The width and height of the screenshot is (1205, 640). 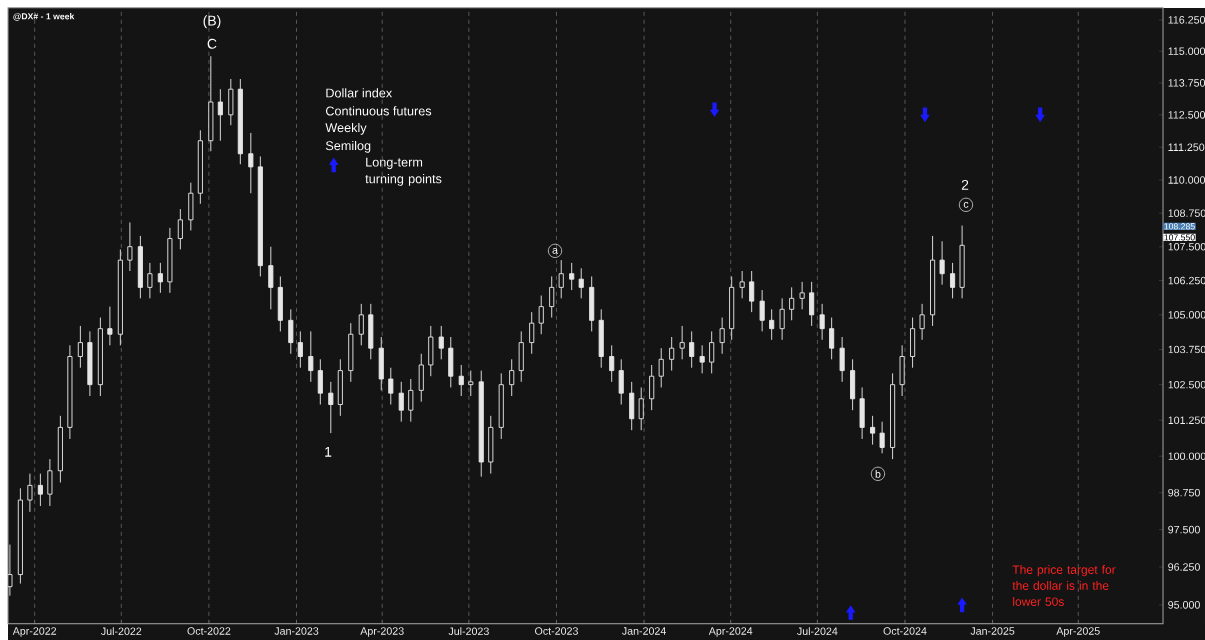 I want to click on y-tick-label: 96.250, so click(x=1184, y=567).